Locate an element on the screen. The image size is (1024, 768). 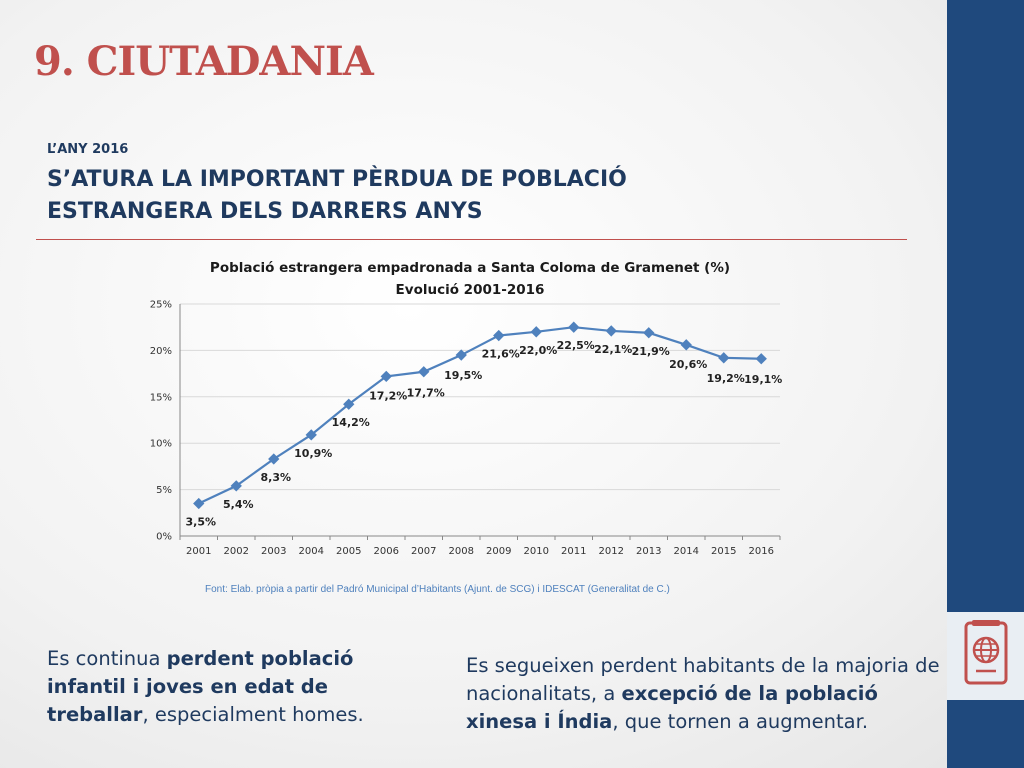
left-text-pre: Es continua is located at coordinates (107, 658).